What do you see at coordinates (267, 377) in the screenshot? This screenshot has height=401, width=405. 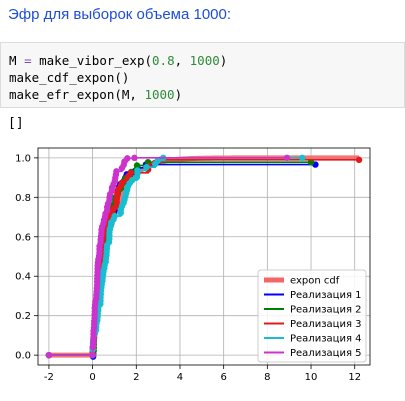 I see `x-tick-label: 8` at bounding box center [267, 377].